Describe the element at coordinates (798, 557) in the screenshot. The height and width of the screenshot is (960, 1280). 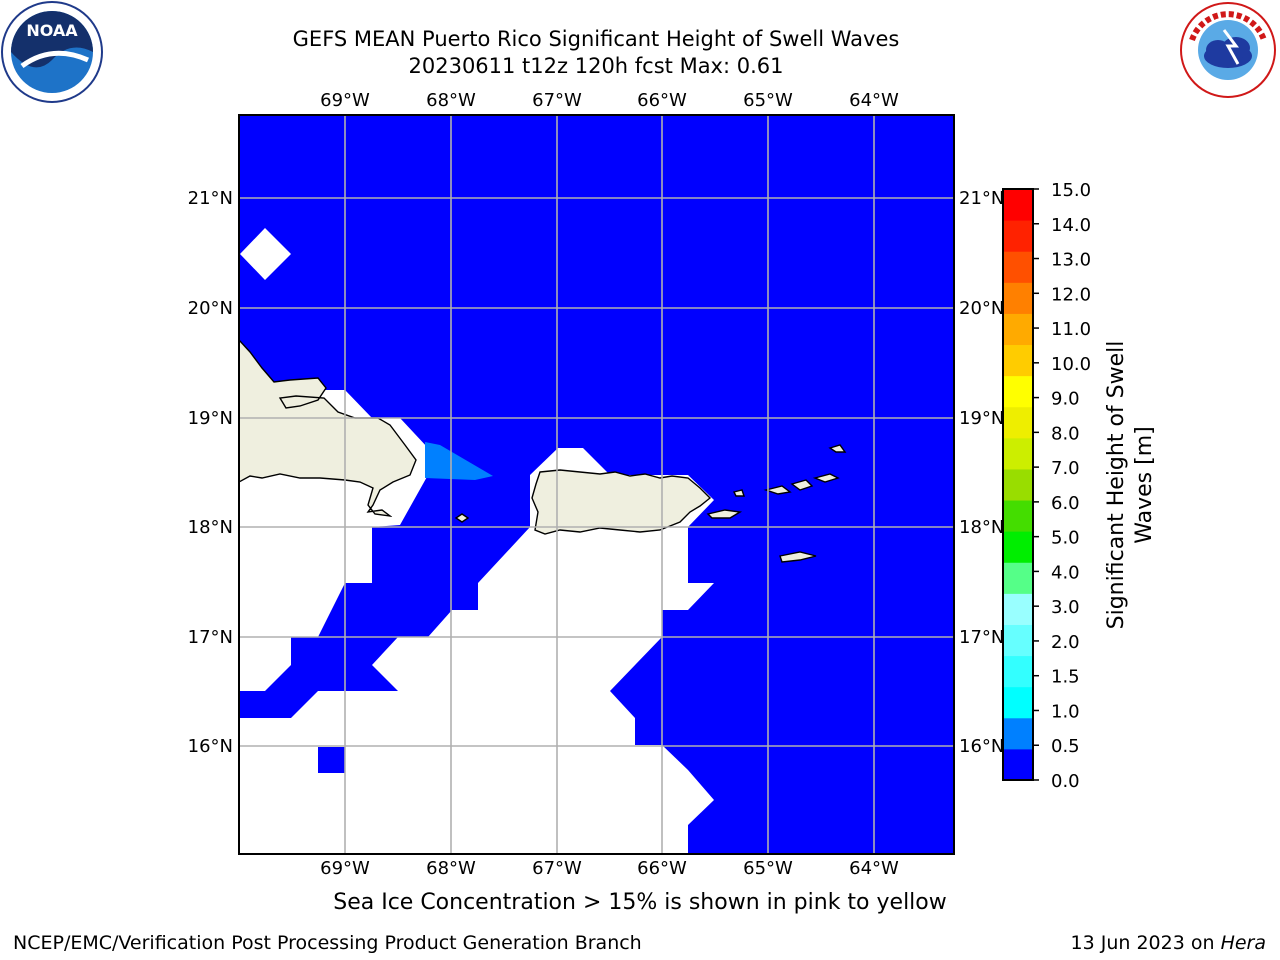
I see `st-croix-land` at that location.